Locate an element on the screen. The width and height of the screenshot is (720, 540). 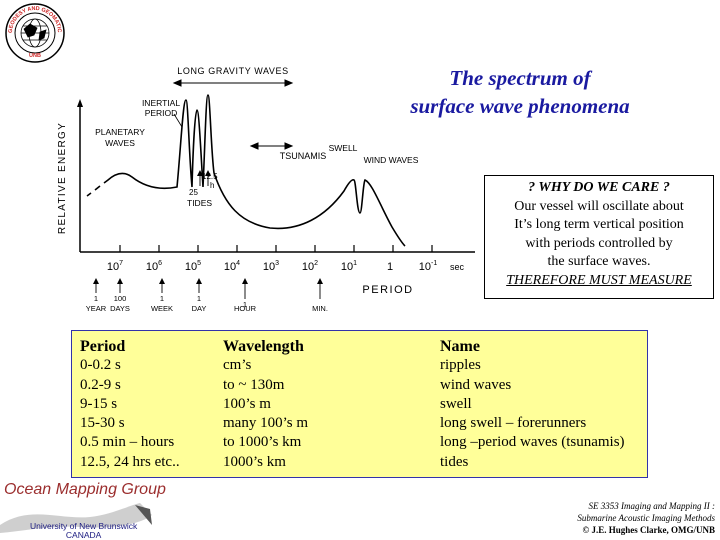
label-planetary: PLANETARY is located at coordinates (120, 132).